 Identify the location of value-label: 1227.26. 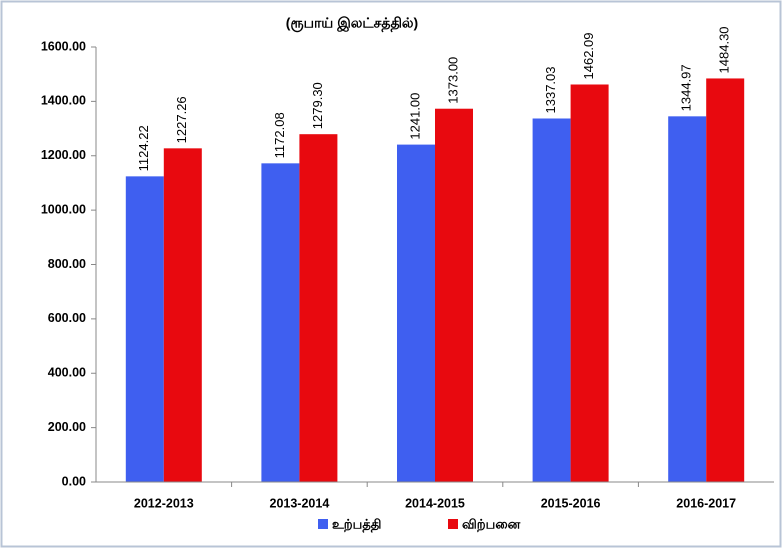
(181, 119).